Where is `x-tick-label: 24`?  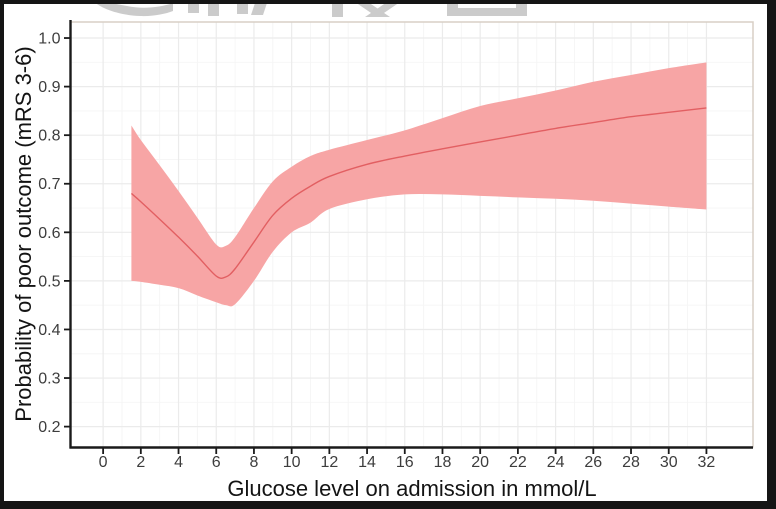
x-tick-label: 24 is located at coordinates (556, 462).